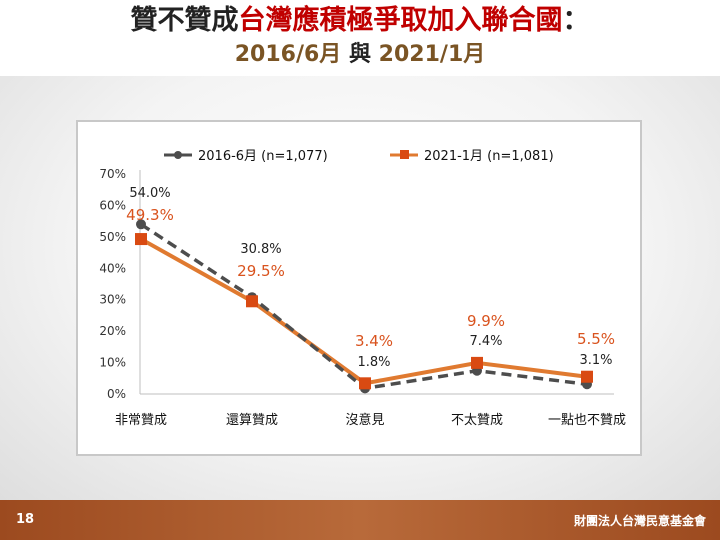 This screenshot has height=540, width=720. What do you see at coordinates (374, 341) in the screenshot?
I see `data-label-2021: 3.4%` at bounding box center [374, 341].